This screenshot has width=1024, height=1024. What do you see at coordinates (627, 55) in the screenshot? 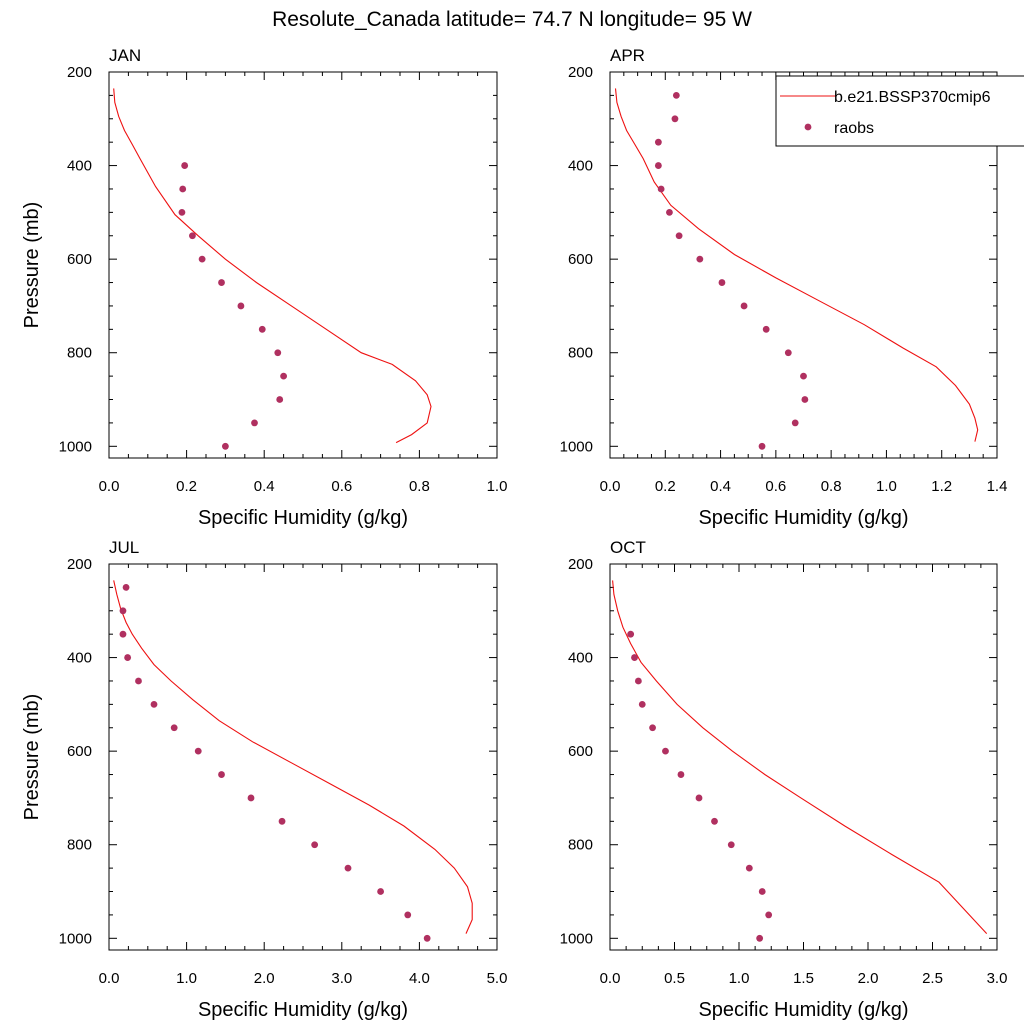
I see `panel-title: APR` at bounding box center [627, 55].